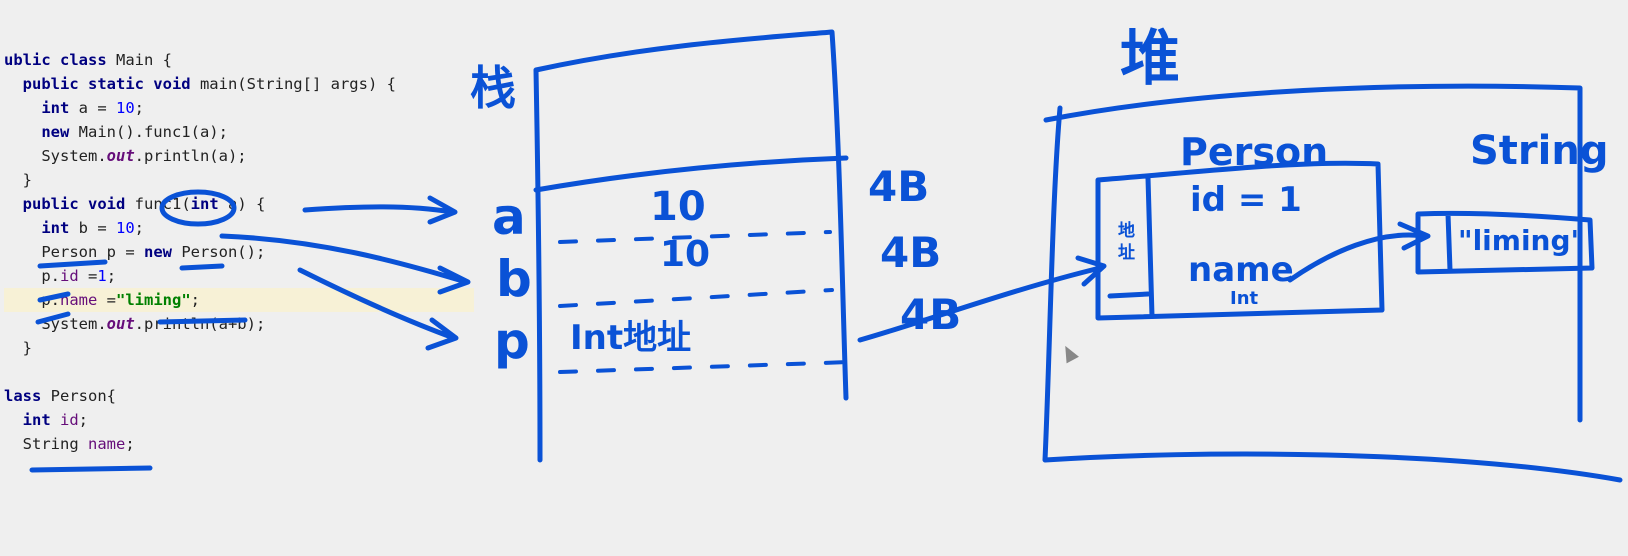 Image resolution: width=1628 pixels, height=556 pixels. What do you see at coordinates (153, 300) in the screenshot?
I see `code-token: "liming"` at bounding box center [153, 300].